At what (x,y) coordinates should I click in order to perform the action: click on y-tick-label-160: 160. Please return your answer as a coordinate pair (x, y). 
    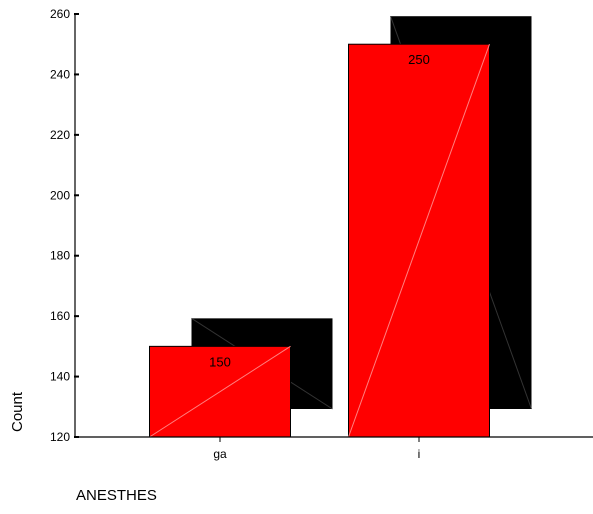
    Looking at the image, I should click on (60, 316).